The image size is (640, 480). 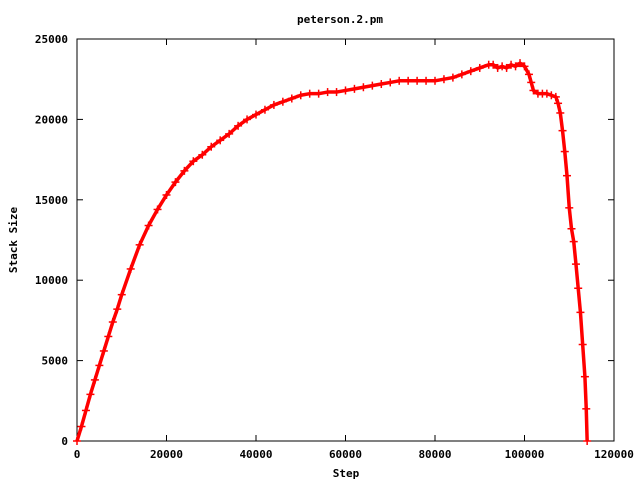 I want to click on y-tick-label: 10000, so click(x=51, y=280).